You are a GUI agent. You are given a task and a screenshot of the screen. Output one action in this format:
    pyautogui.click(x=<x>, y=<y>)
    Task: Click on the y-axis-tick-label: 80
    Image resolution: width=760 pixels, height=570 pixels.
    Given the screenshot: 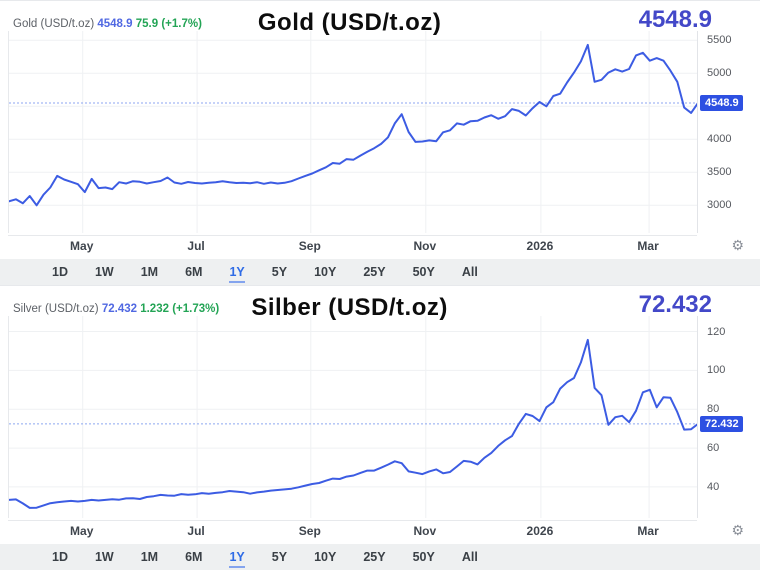 What is the action you would take?
    pyautogui.click(x=713, y=409)
    